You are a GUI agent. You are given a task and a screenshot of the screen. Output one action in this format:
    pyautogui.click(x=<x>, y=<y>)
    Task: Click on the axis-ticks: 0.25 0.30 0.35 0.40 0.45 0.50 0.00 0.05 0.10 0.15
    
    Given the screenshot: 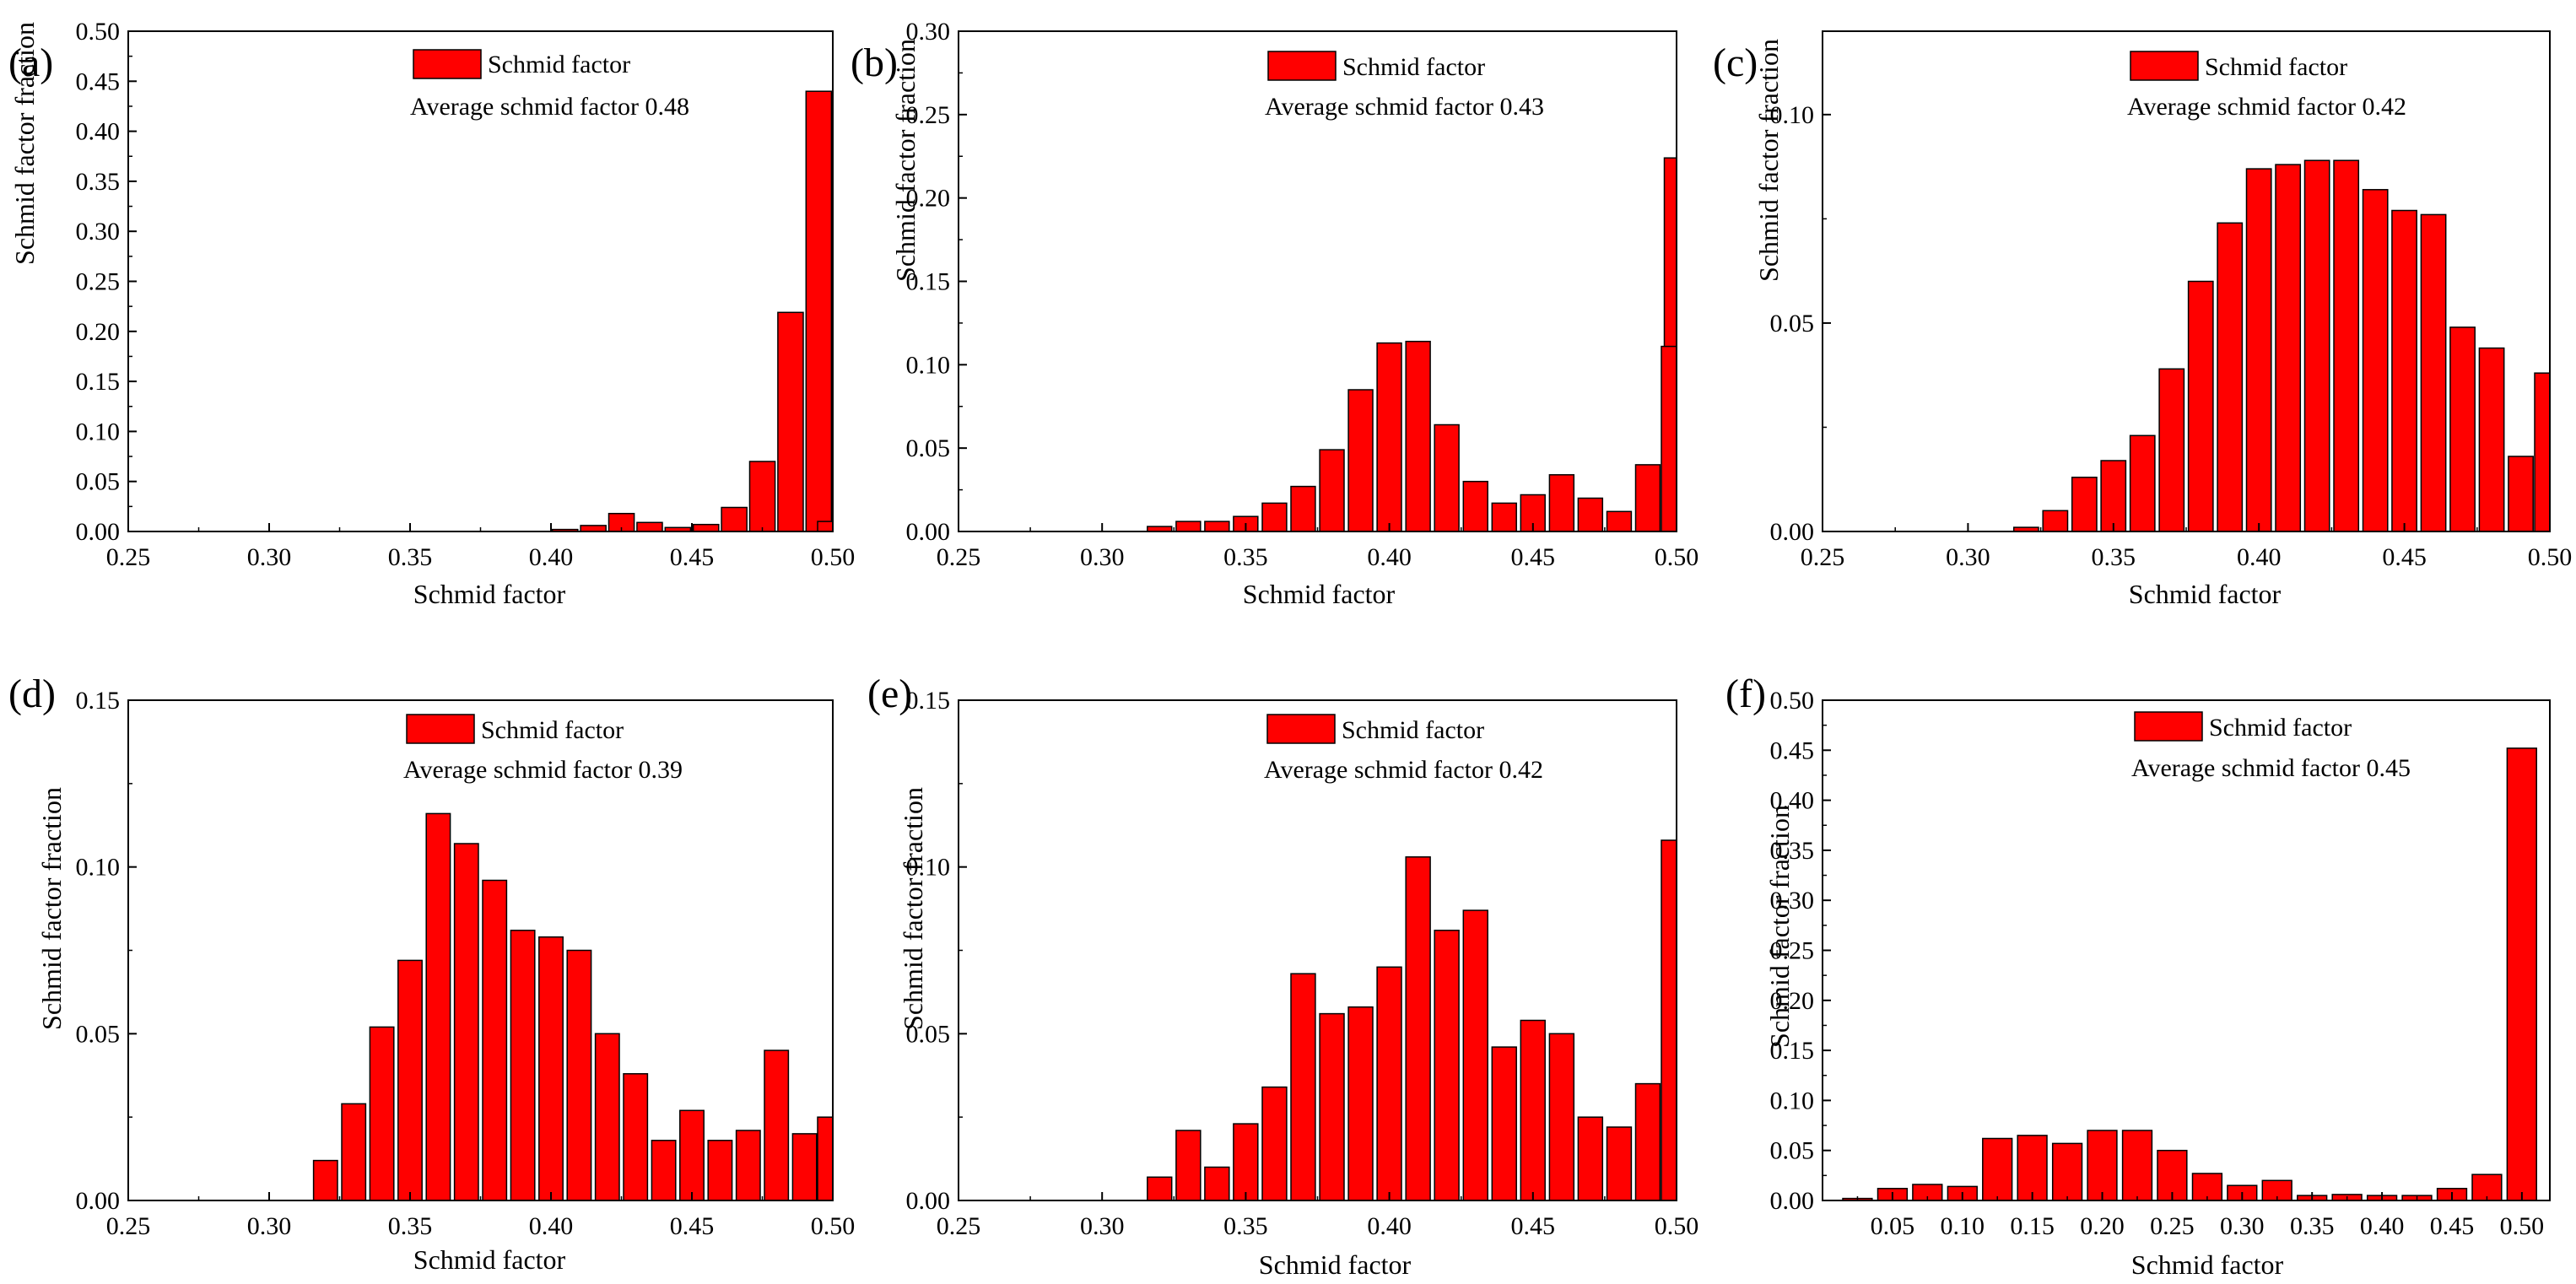 What is the action you would take?
    pyautogui.click(x=1302, y=963)
    